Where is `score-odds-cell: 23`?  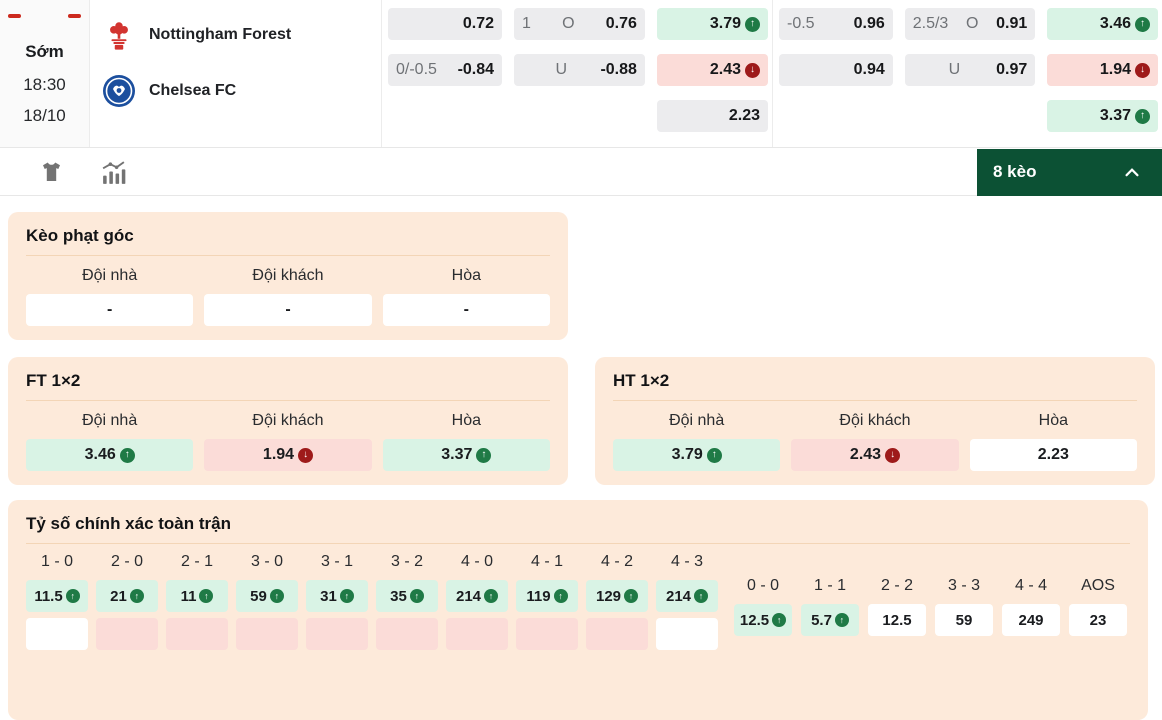 score-odds-cell: 23 is located at coordinates (1098, 620).